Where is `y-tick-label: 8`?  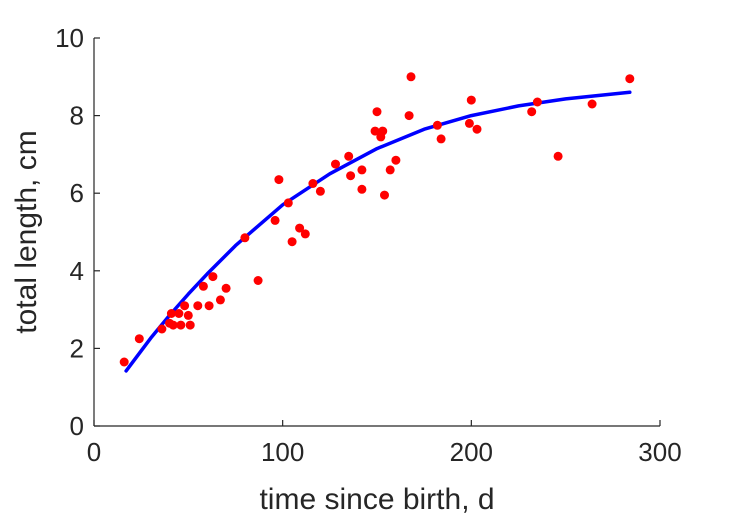 y-tick-label: 8 is located at coordinates (77, 116).